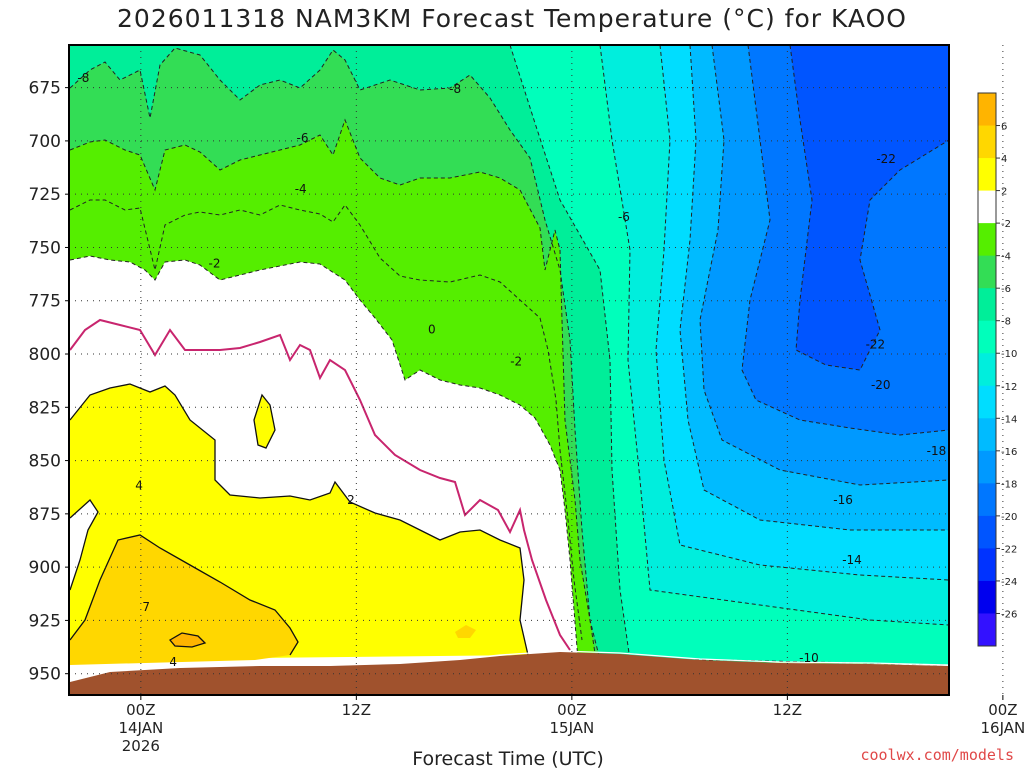 The width and height of the screenshot is (1024, 768). Describe the element at coordinates (45, 462) in the screenshot. I see `y-tick-label: 850` at that location.